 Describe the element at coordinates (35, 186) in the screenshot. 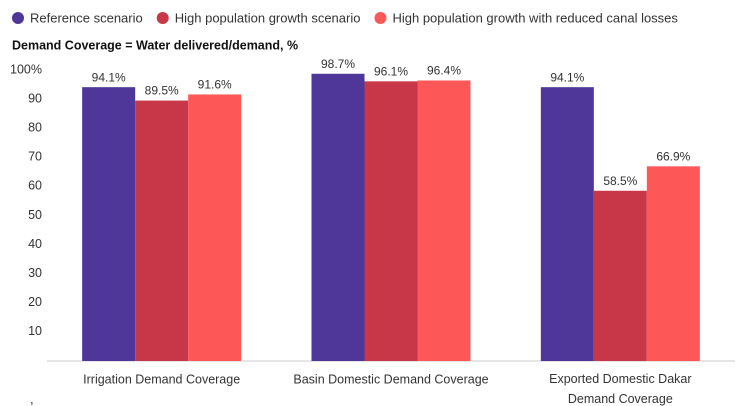

I see `y-tick-label: 60` at that location.